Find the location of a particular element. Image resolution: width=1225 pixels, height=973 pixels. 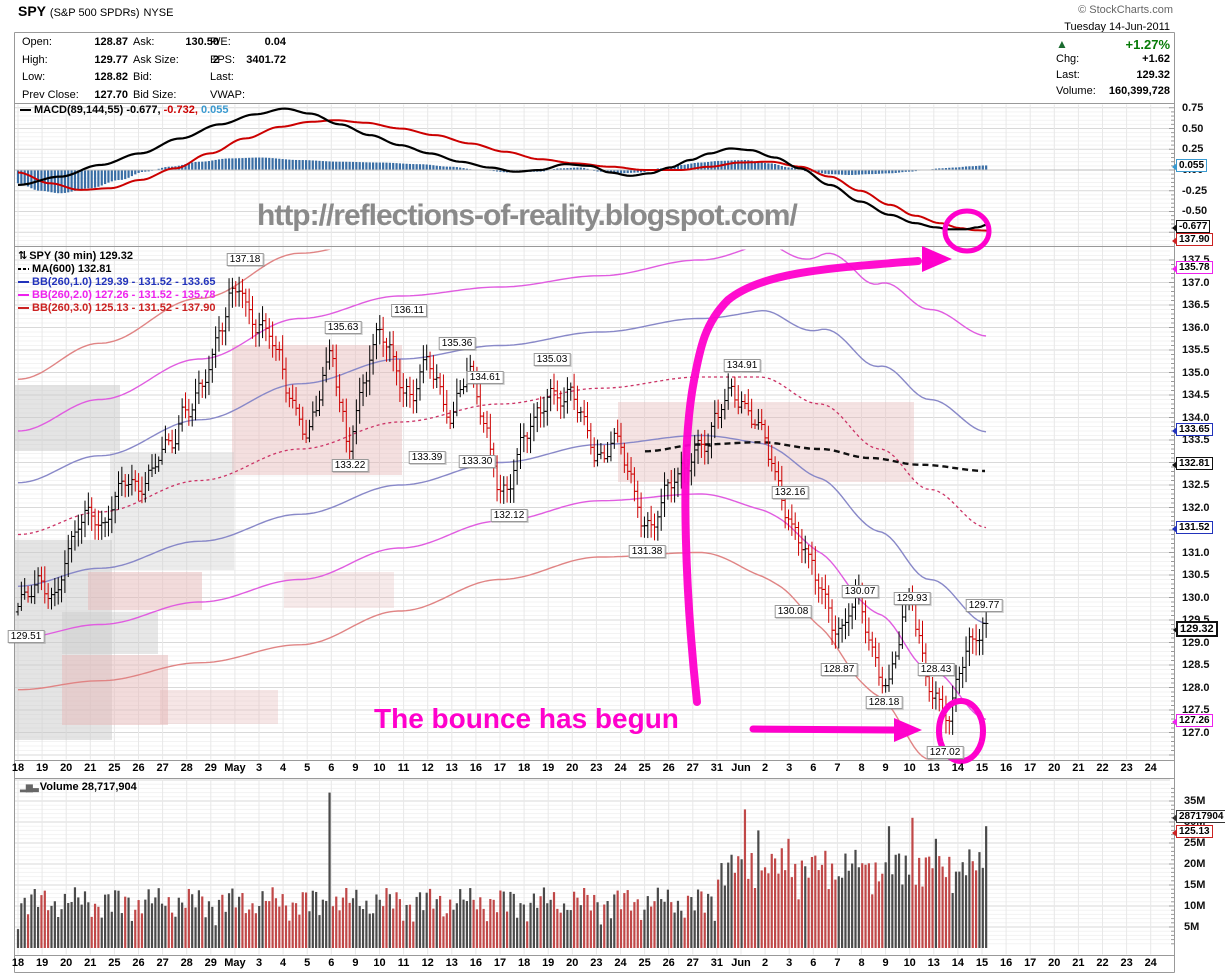

price-axis-label: 134.5 is located at coordinates (1196, 395).